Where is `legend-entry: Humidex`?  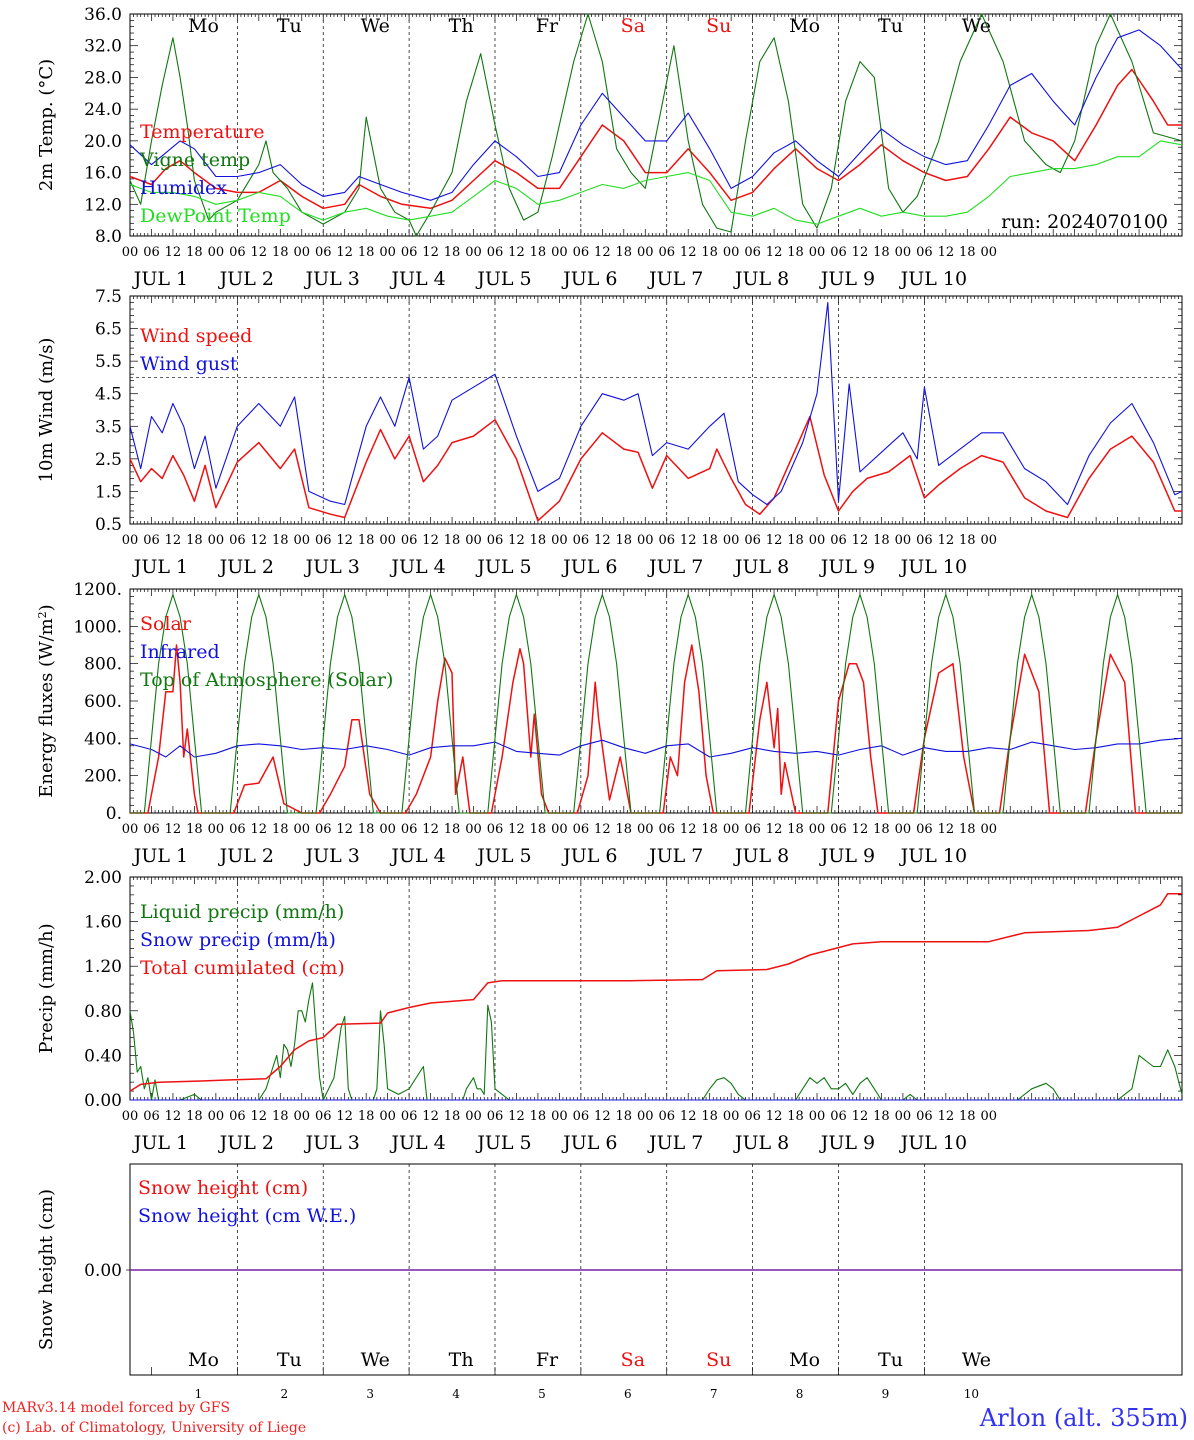
legend-entry: Humidex is located at coordinates (183, 188).